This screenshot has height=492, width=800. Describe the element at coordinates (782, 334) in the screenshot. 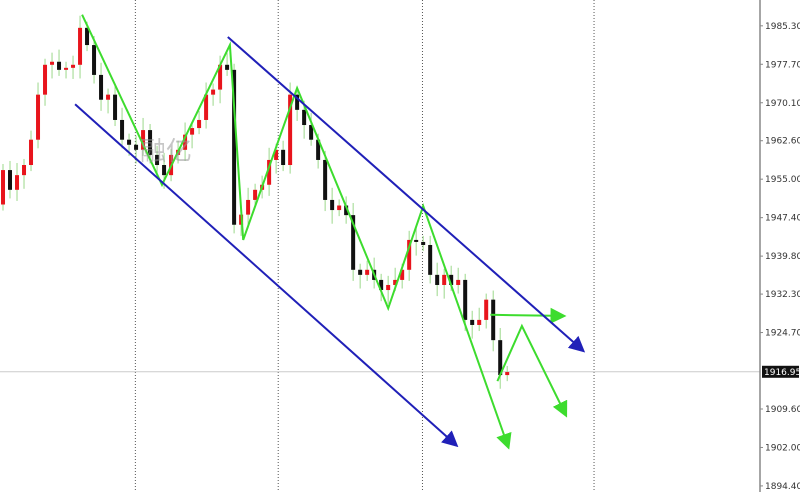

I see `price-tick-label: 1924.70` at that location.